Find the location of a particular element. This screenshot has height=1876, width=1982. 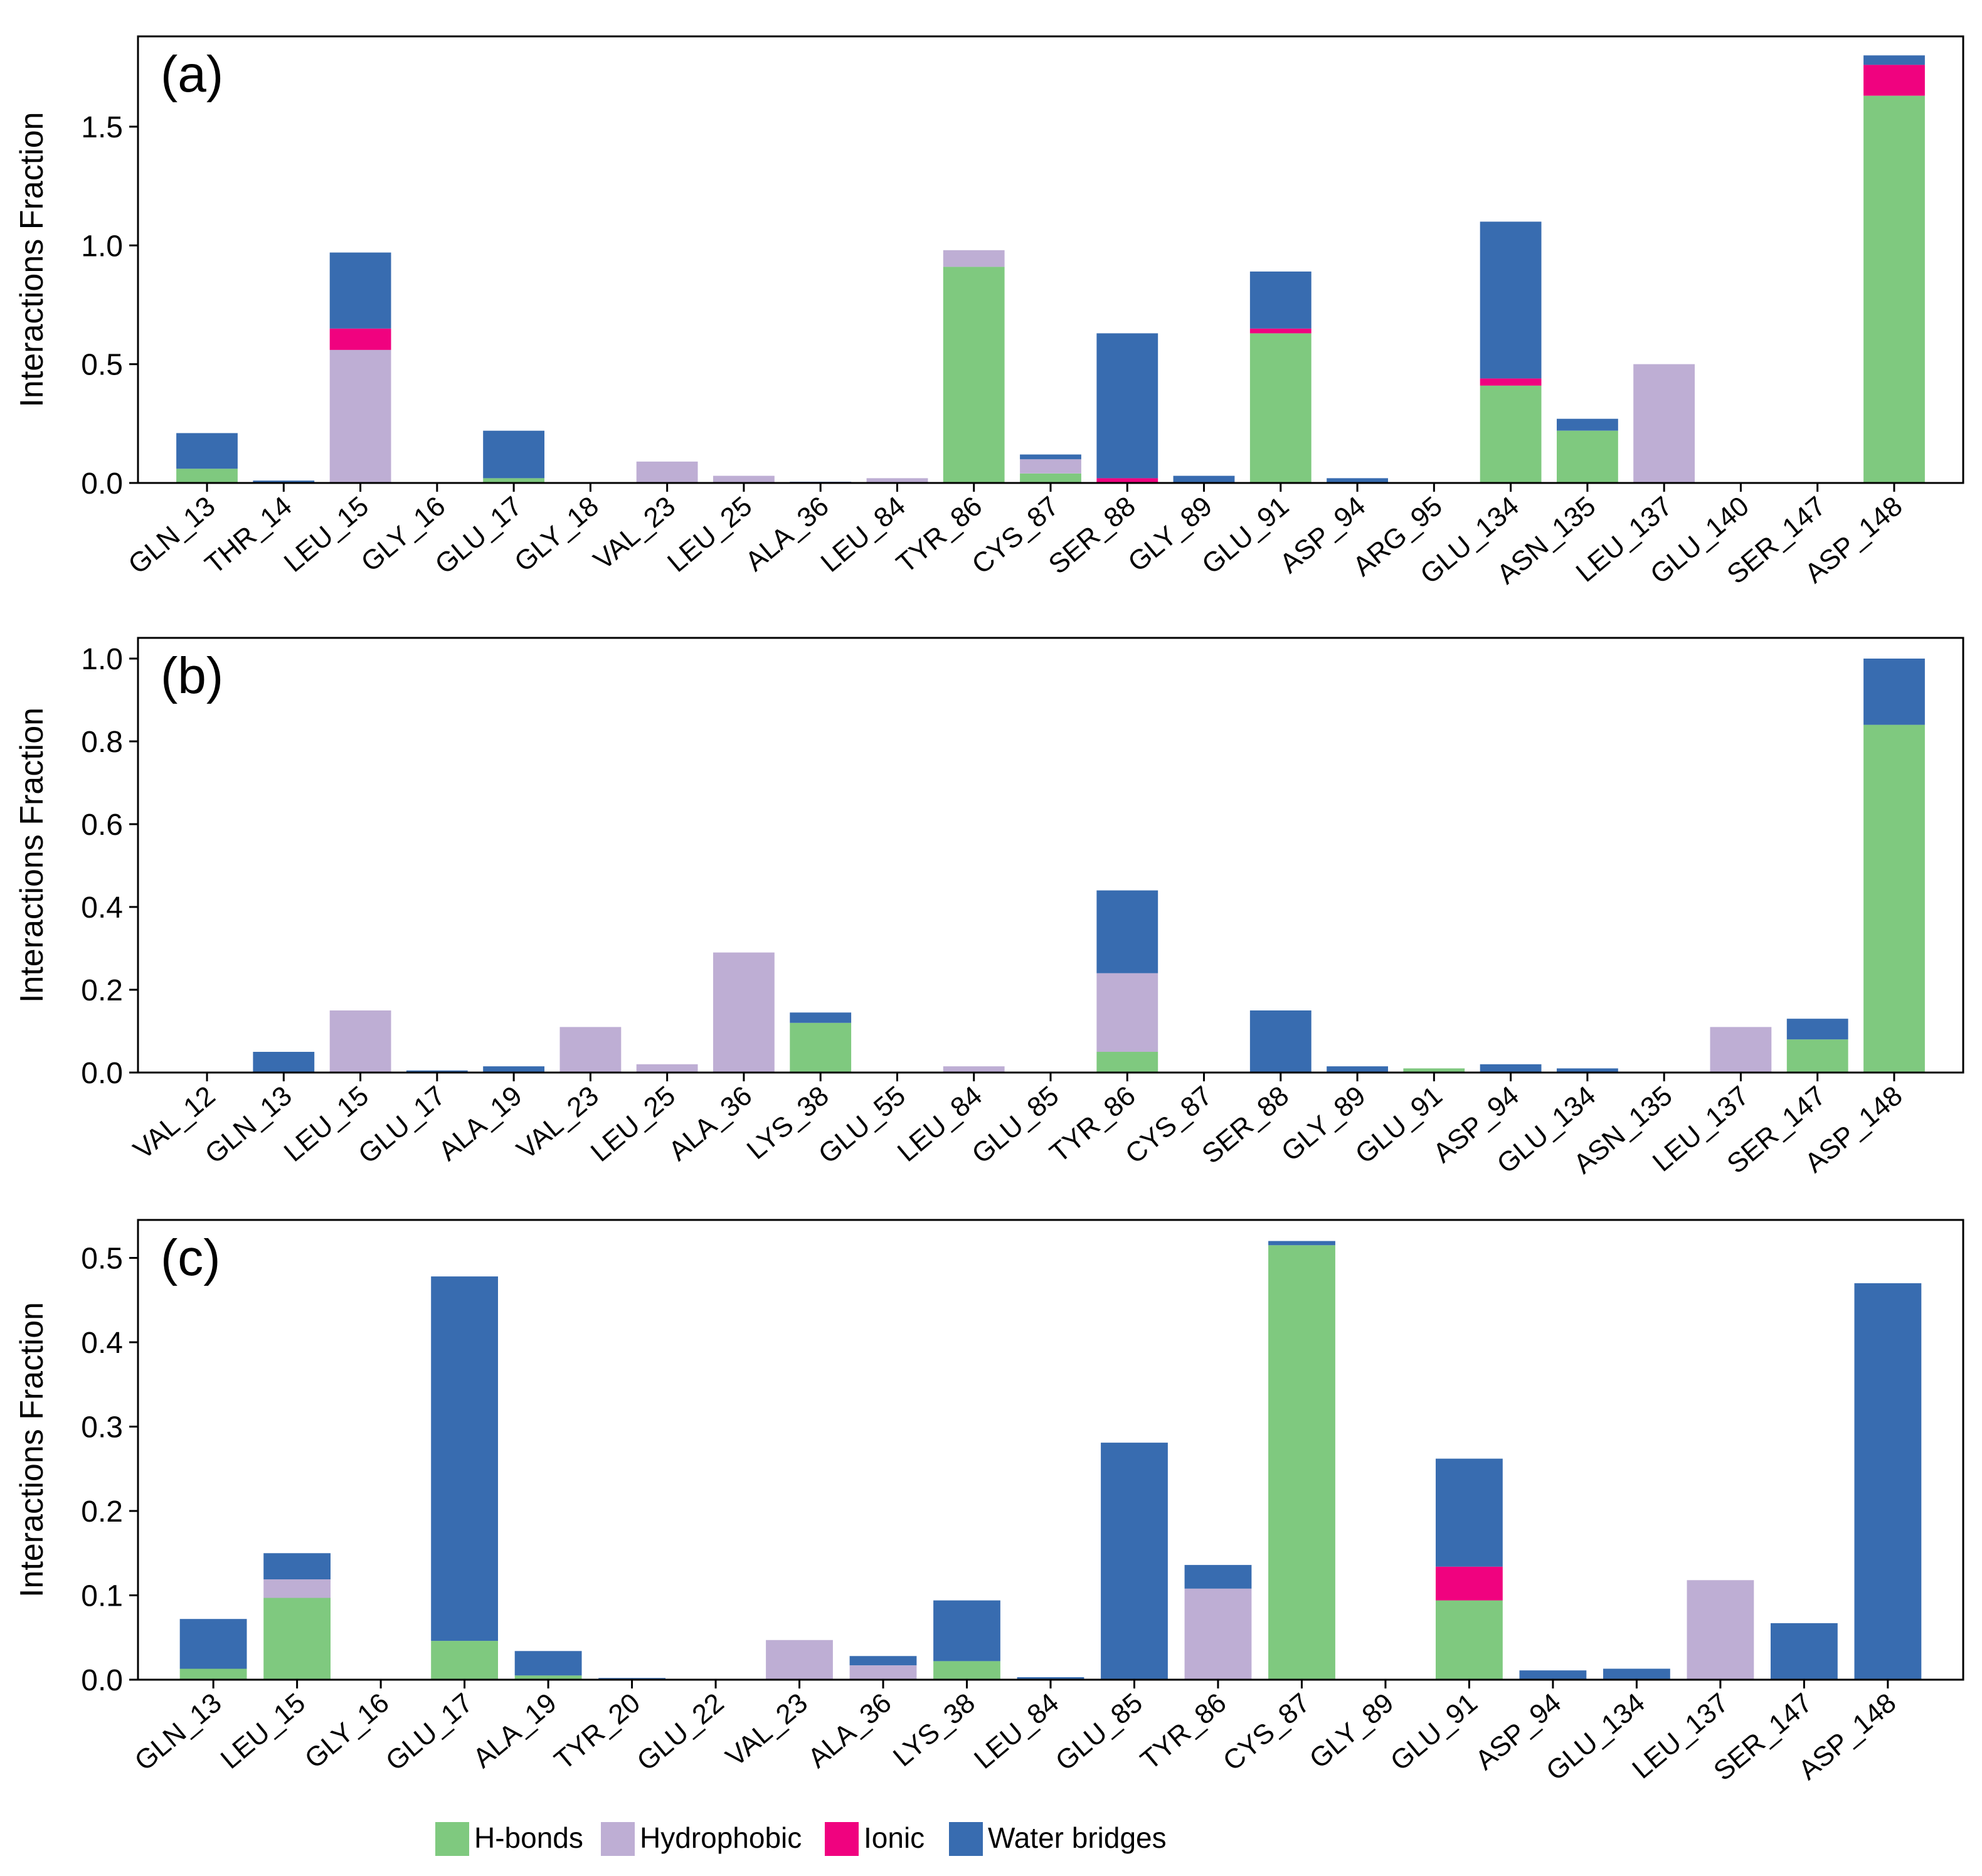

panel-label: (a) is located at coordinates (192, 74).